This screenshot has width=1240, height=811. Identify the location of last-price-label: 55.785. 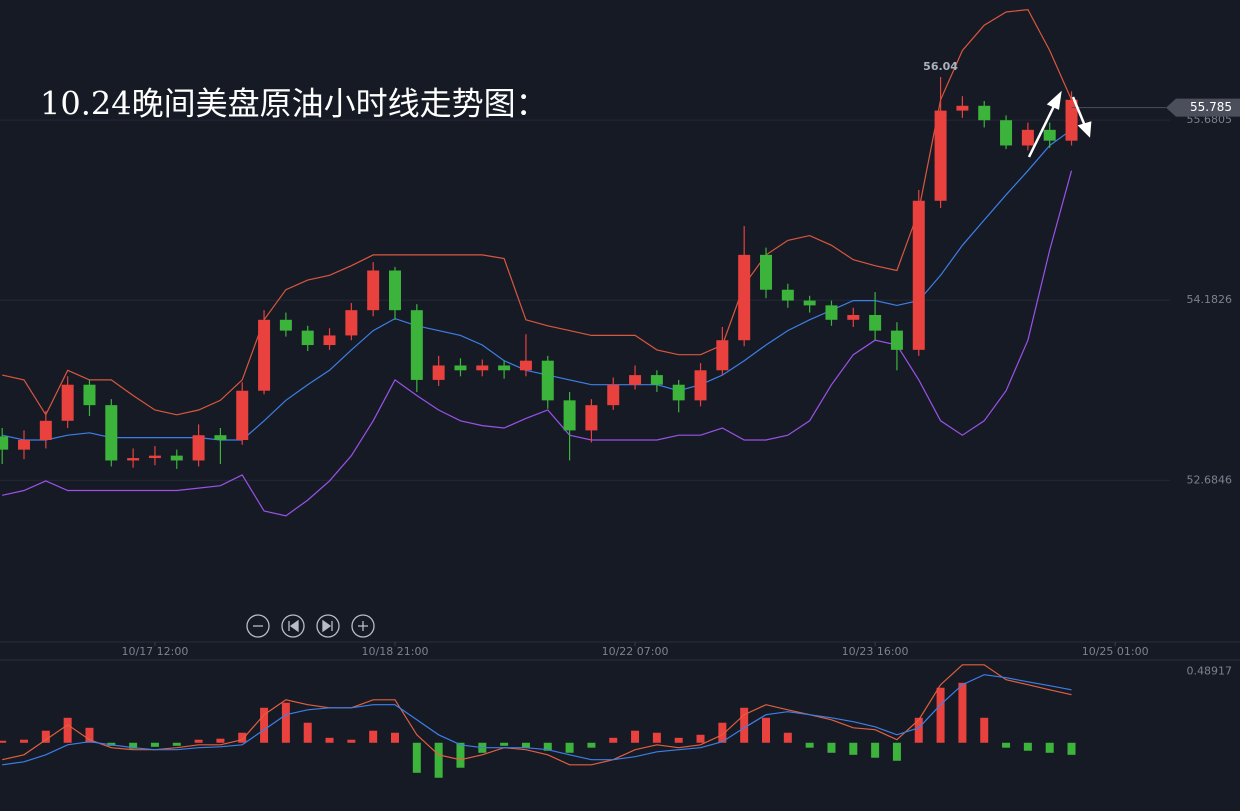
(1211, 107).